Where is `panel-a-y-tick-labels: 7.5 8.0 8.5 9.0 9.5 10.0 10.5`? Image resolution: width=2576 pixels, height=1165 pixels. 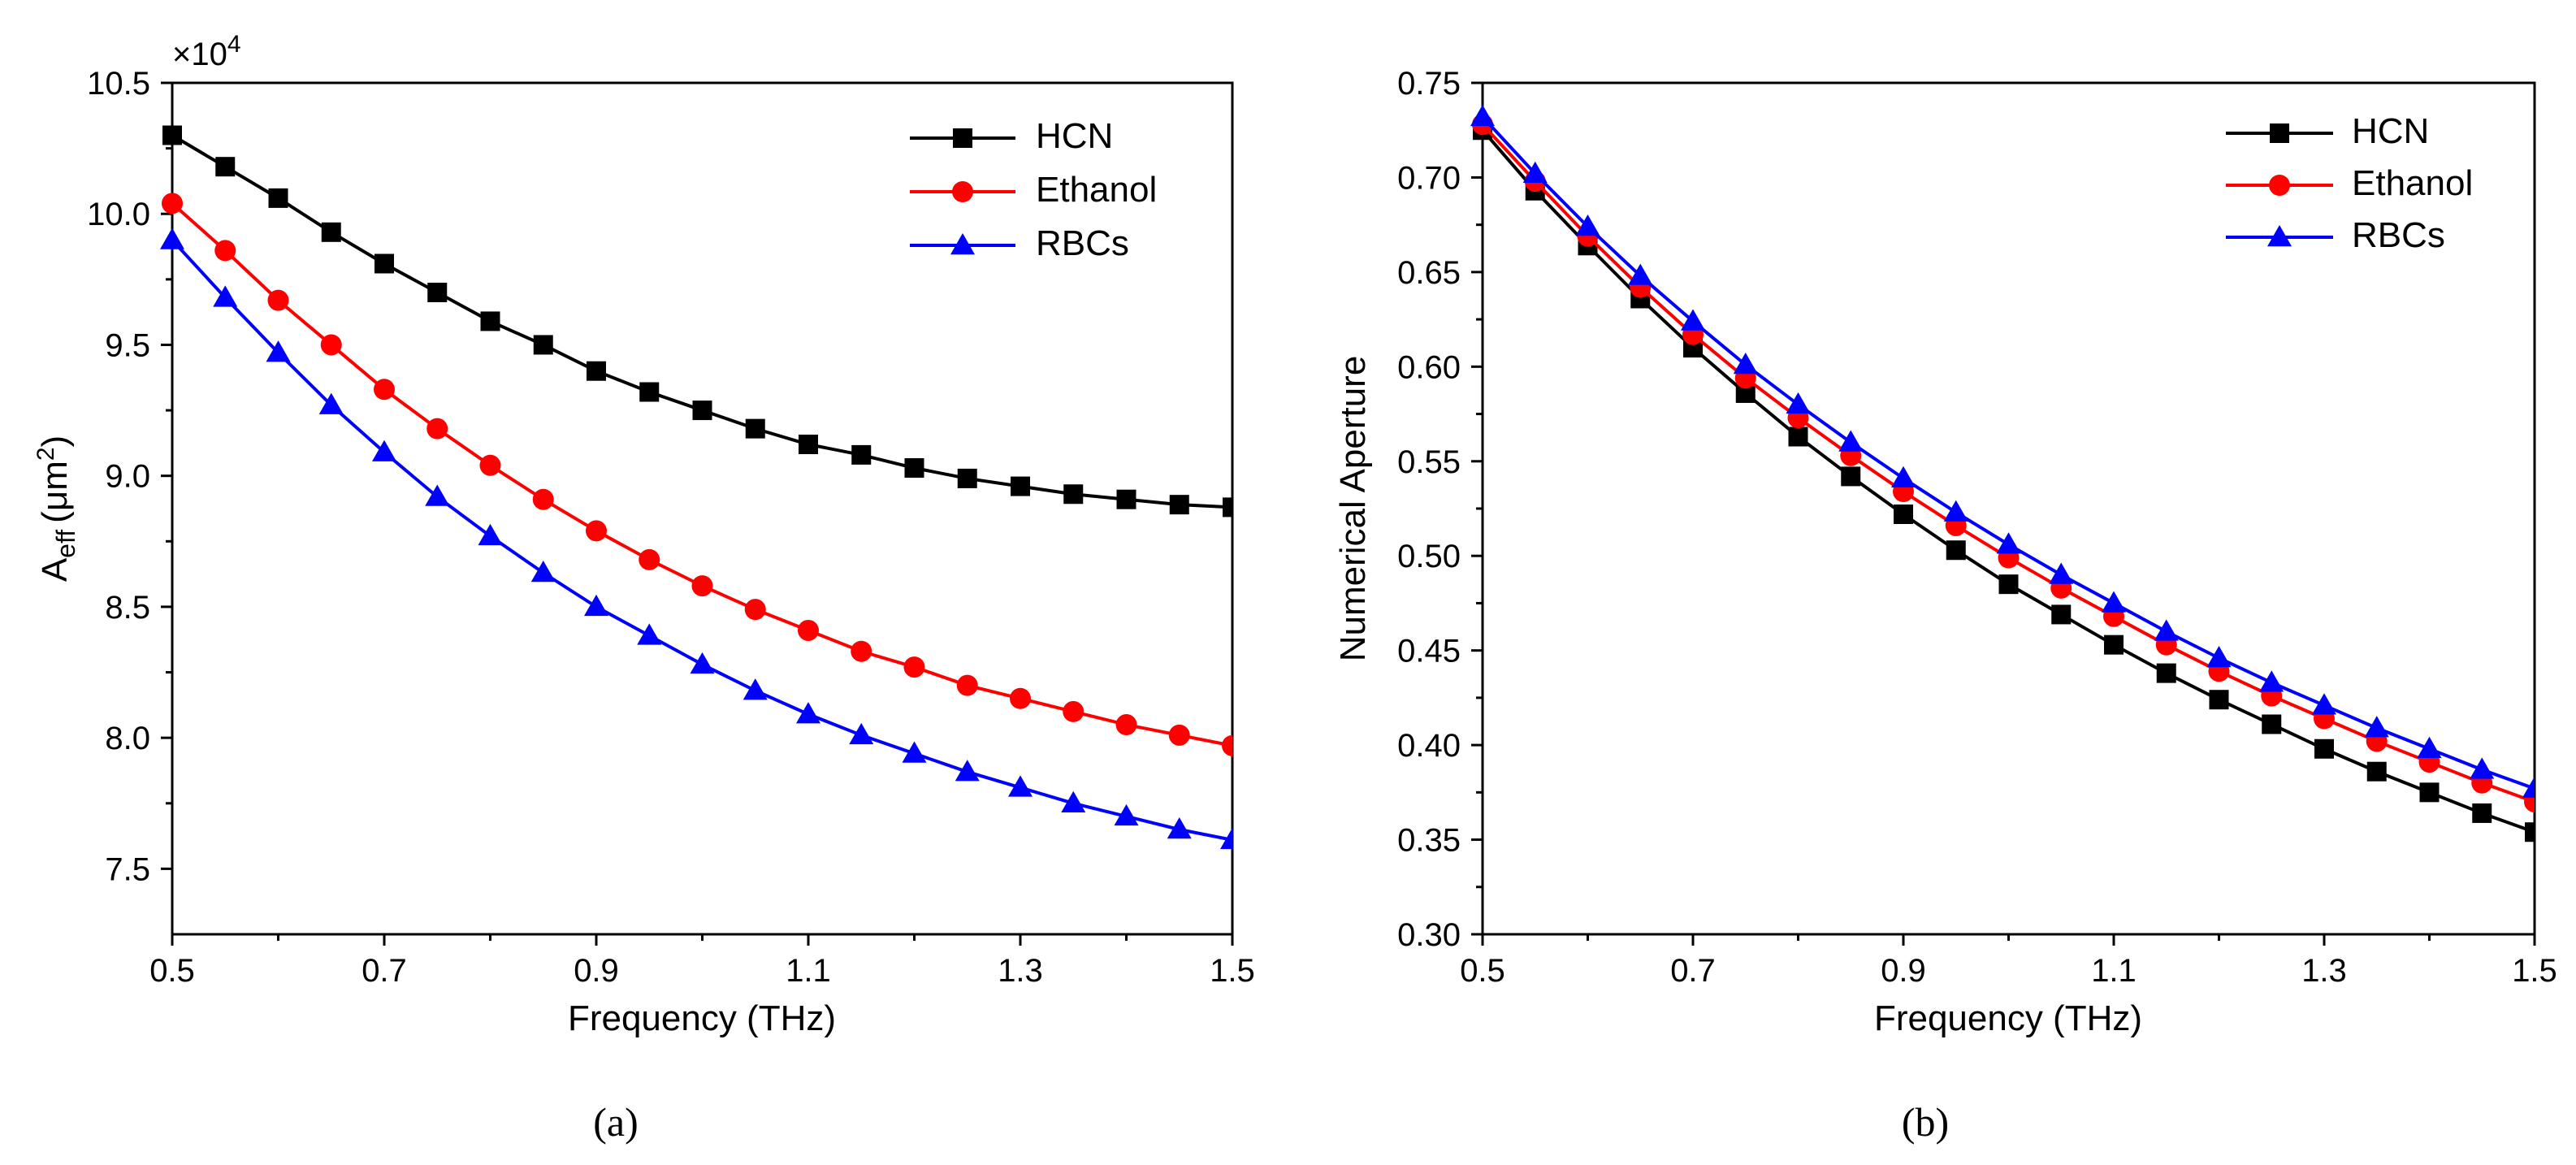 panel-a-y-tick-labels: 7.5 8.0 8.5 9.0 9.5 10.0 10.5 is located at coordinates (118, 476).